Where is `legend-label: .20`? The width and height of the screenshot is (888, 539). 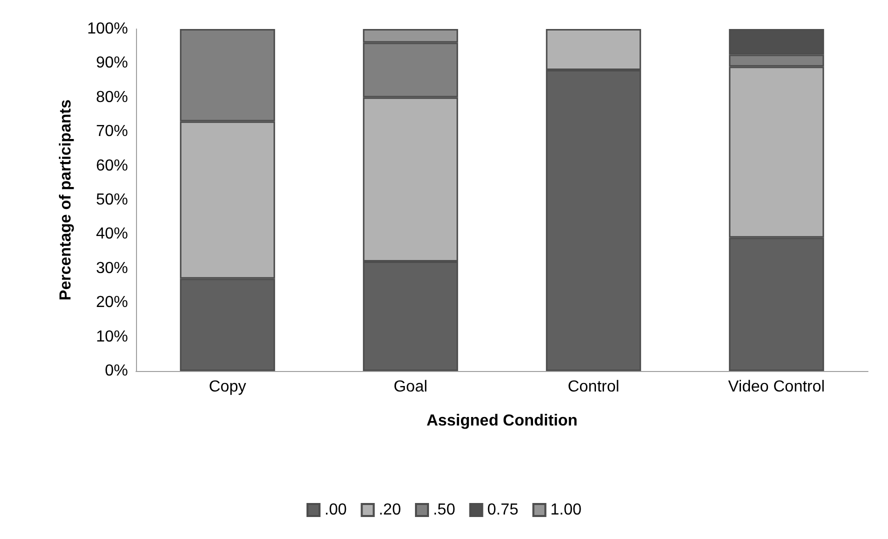 legend-label: .20 is located at coordinates (390, 510).